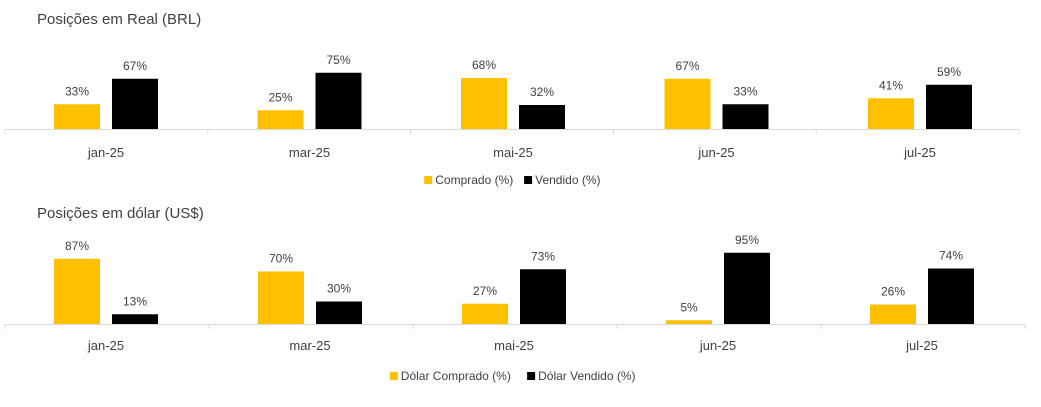 The height and width of the screenshot is (407, 1041). Describe the element at coordinates (893, 292) in the screenshot. I see `chart-2-data-label: 26%` at that location.